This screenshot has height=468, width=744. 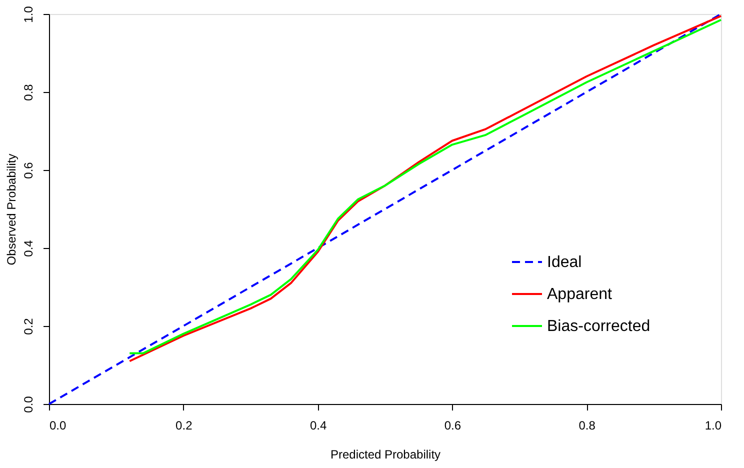 I want to click on x-axis-title: Predicted Probability, so click(x=385, y=455).